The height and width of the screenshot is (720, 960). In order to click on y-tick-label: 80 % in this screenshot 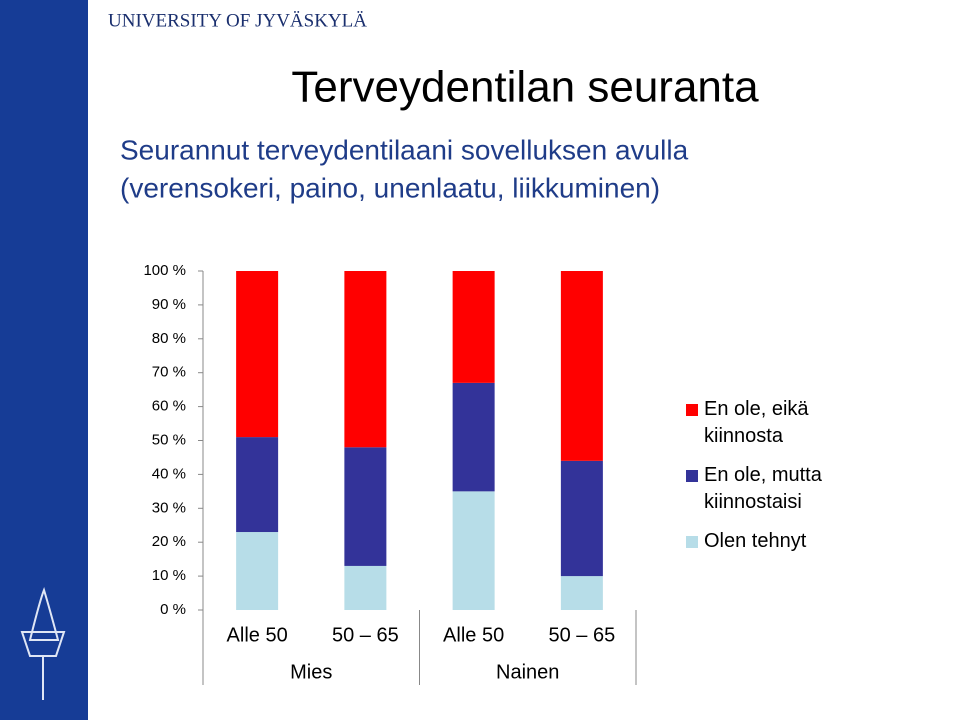, I will do `click(169, 338)`.